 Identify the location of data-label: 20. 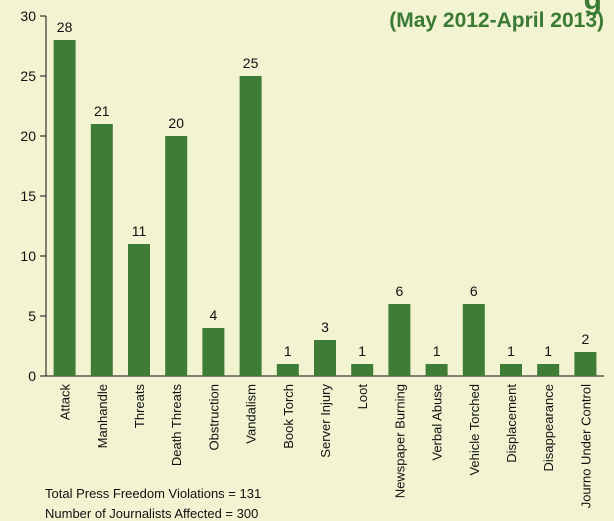
(176, 123).